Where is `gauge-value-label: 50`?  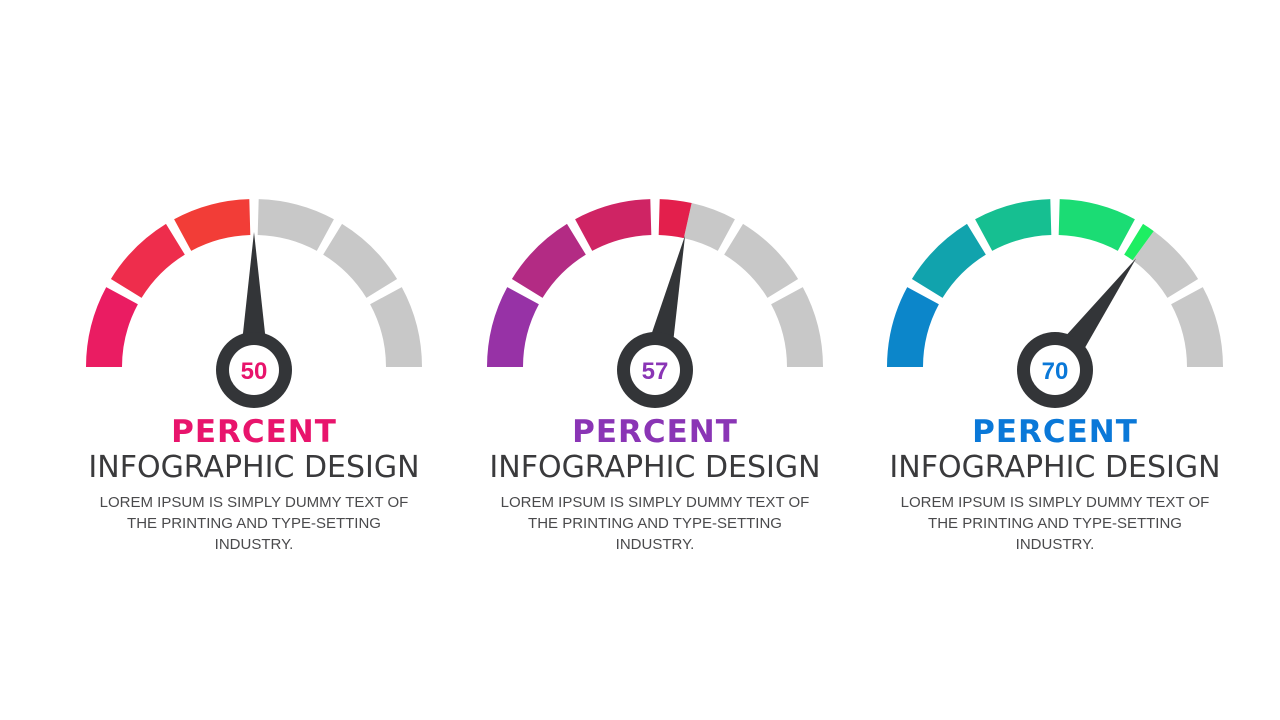 gauge-value-label: 50 is located at coordinates (254, 371).